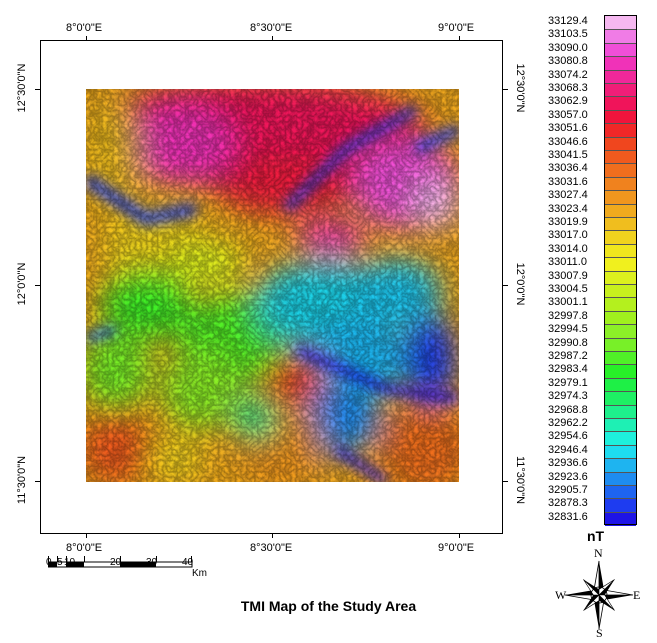 The height and width of the screenshot is (643, 657). I want to click on legend-value-label: 33057.0, so click(568, 114).